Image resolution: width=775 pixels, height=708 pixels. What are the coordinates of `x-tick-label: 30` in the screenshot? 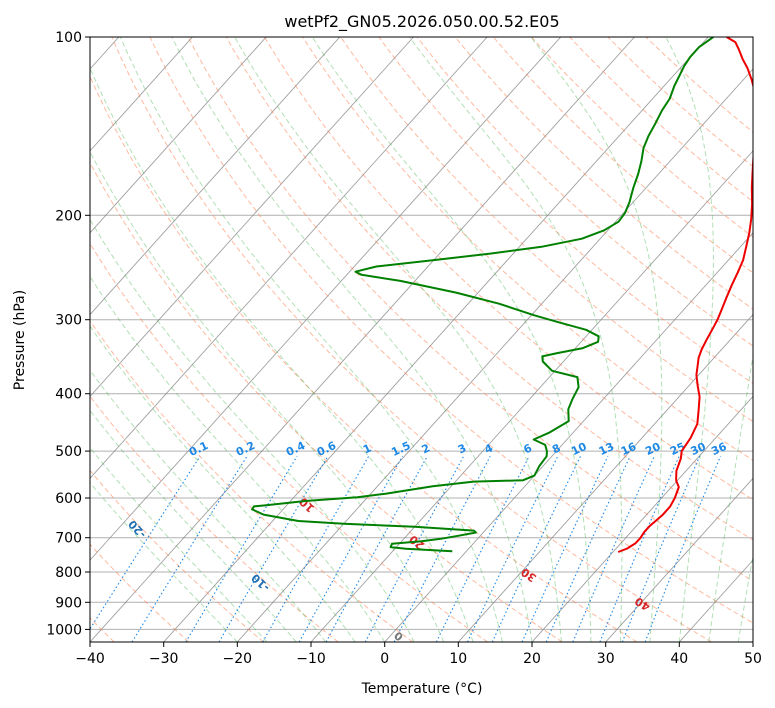 It's located at (606, 659).